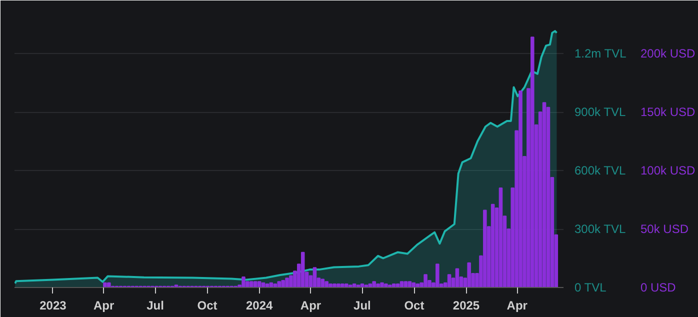  What do you see at coordinates (600, 229) in the screenshot?
I see `y-tick-label: 300k TVL` at bounding box center [600, 229].